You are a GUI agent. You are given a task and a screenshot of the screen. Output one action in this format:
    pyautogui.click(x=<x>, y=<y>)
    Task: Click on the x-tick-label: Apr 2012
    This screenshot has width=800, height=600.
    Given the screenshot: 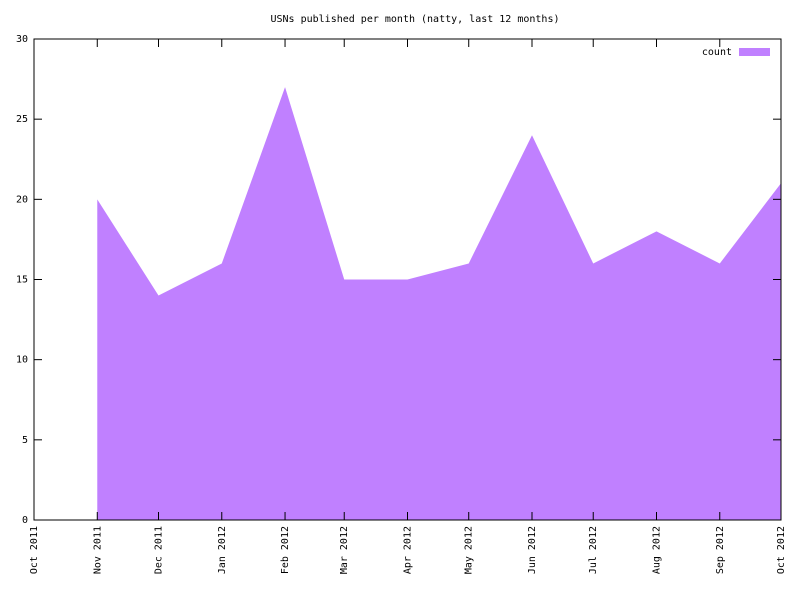 What is the action you would take?
    pyautogui.click(x=408, y=550)
    